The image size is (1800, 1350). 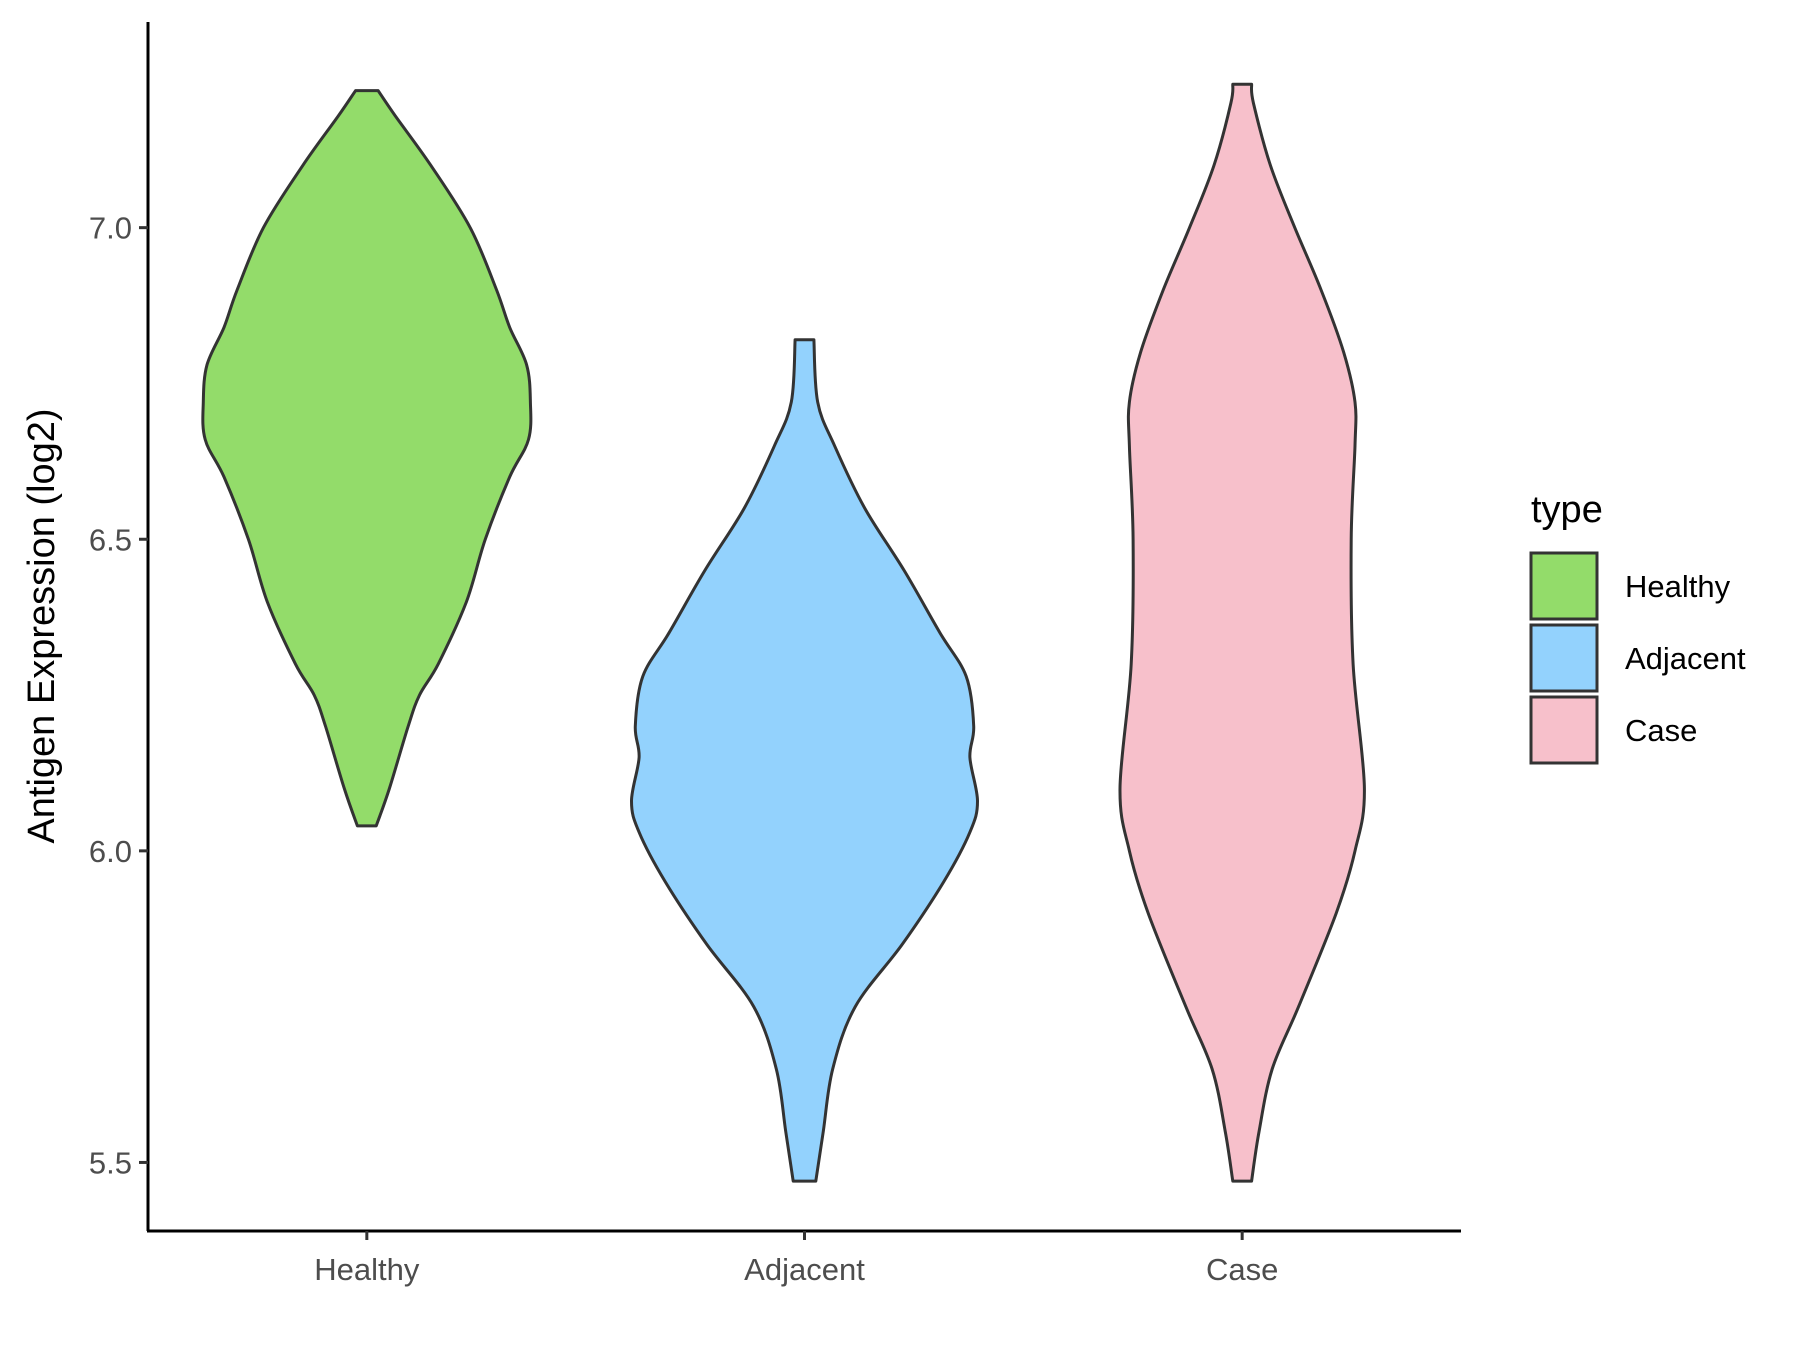 I want to click on y-tick-label: 7.0, so click(x=110, y=228).